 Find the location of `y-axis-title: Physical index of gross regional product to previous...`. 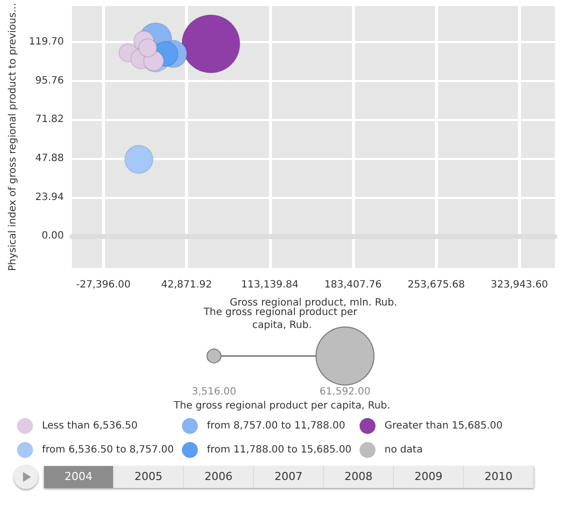

y-axis-title: Physical index of gross regional product to previous... is located at coordinates (13, 137).